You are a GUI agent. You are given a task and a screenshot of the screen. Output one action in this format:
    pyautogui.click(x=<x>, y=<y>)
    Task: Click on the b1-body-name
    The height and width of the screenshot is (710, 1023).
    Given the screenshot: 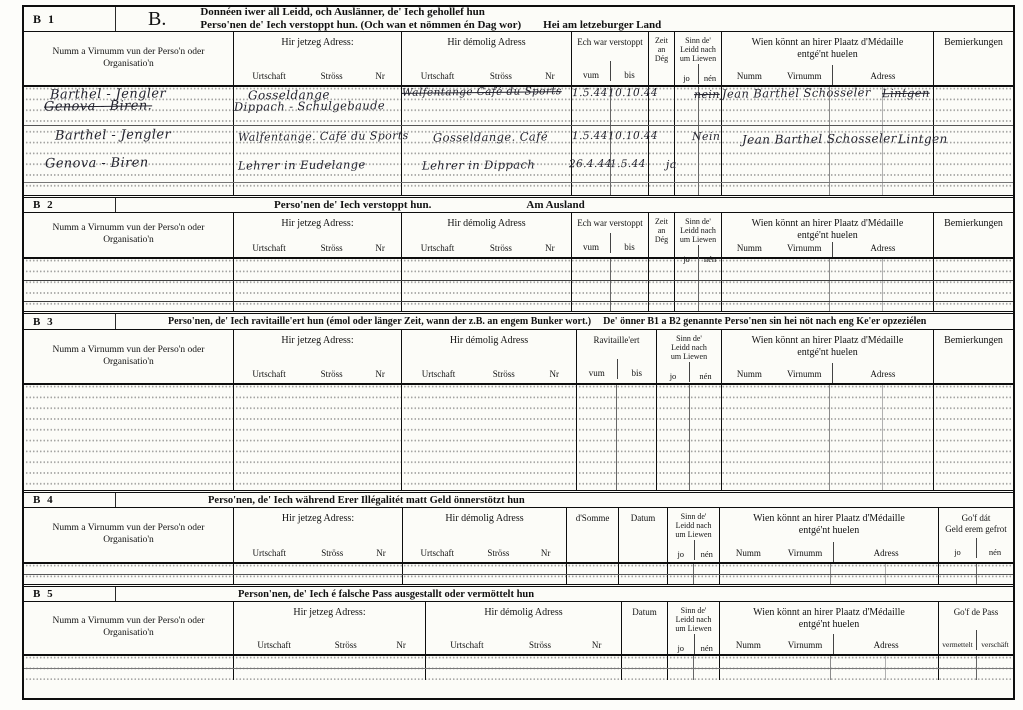 What is the action you would take?
    pyautogui.click(x=129, y=141)
    